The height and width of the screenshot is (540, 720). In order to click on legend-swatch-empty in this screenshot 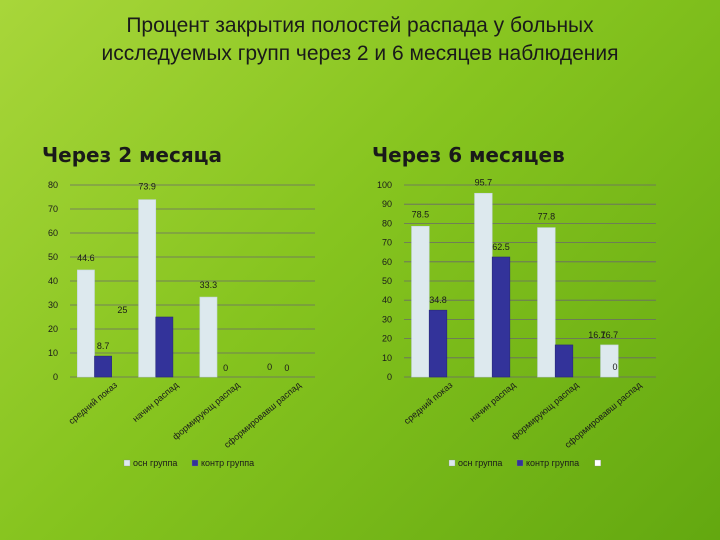, I will do `click(597, 463)`.